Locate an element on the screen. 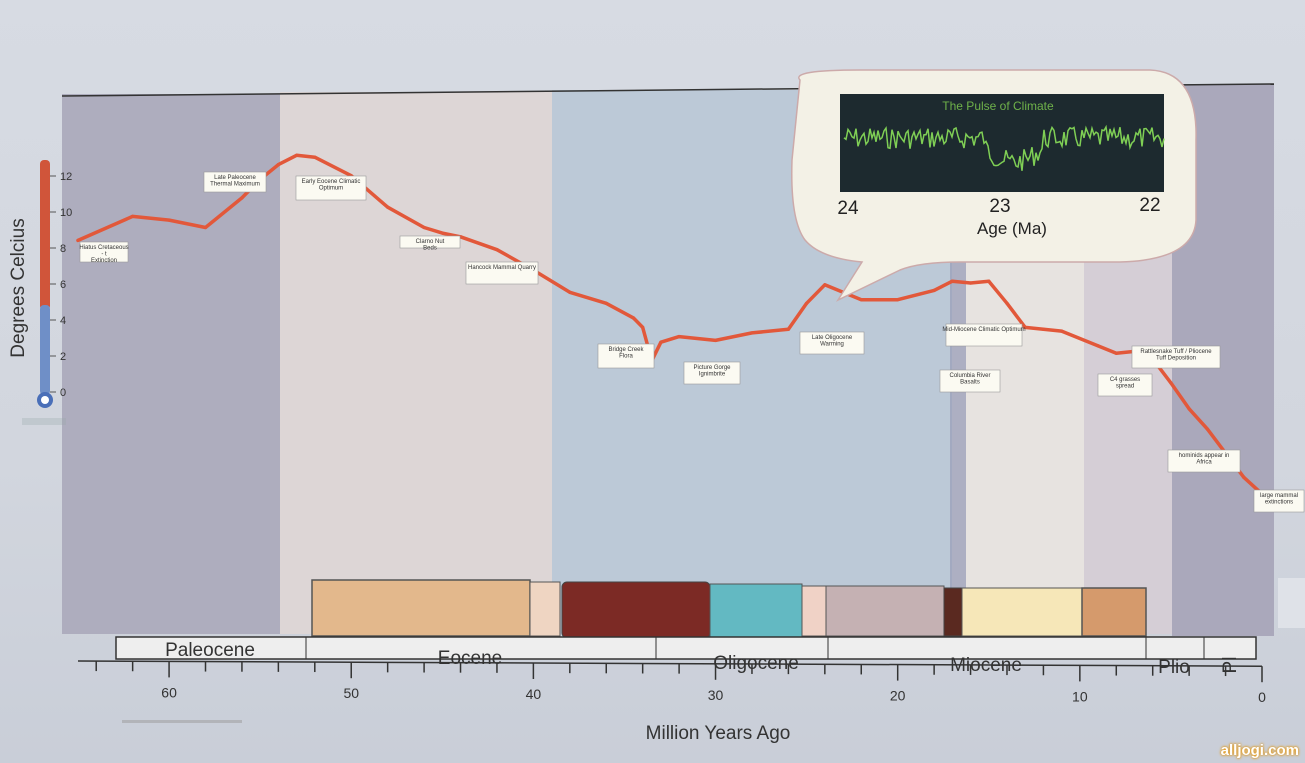  thermometer-tick-label: 6 is located at coordinates (63, 285).